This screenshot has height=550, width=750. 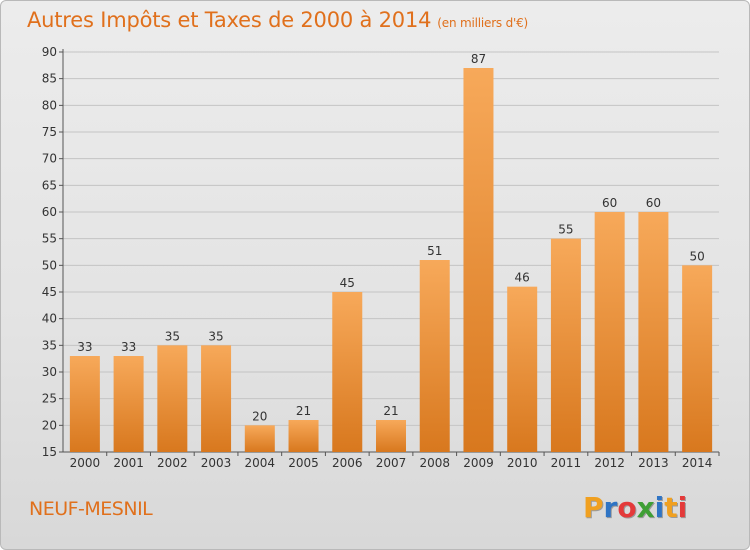 I want to click on x-tick-label: 2004, so click(x=260, y=463).